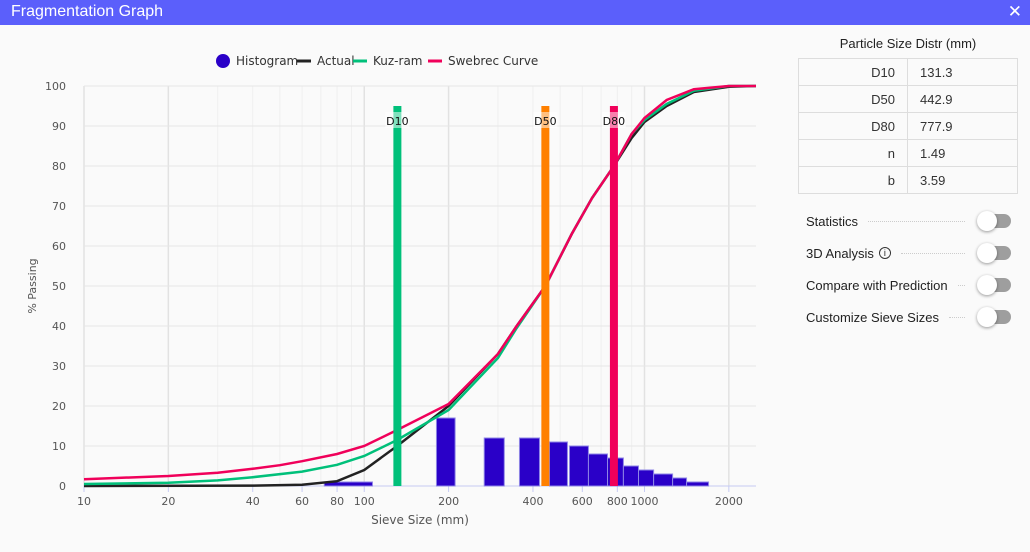 This screenshot has width=1030, height=552. I want to click on title-bar: Fragmentation Graph ✕, so click(515, 12).